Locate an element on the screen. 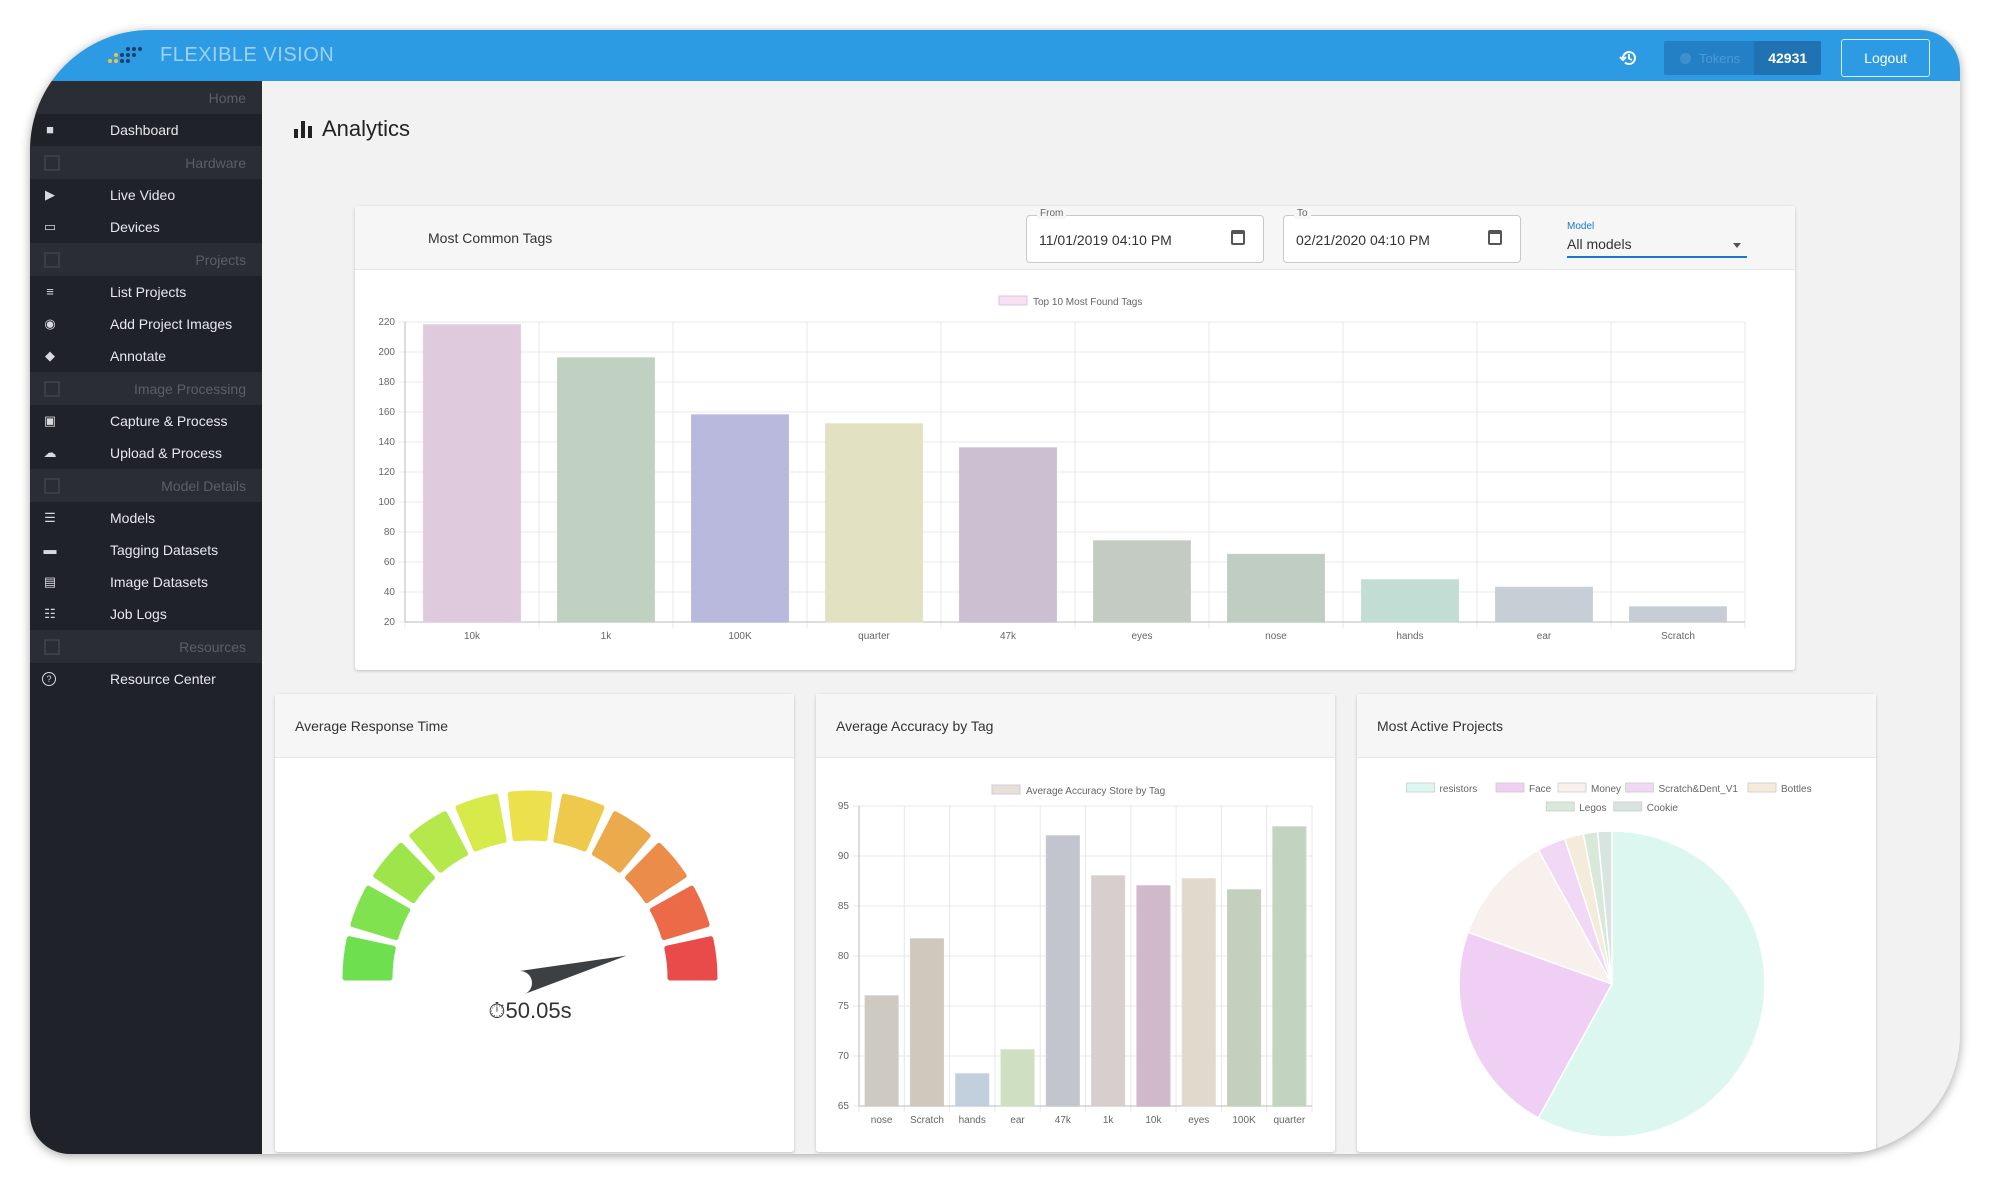 This screenshot has height=1184, width=1991. log-icon: ☷ is located at coordinates (50, 613).